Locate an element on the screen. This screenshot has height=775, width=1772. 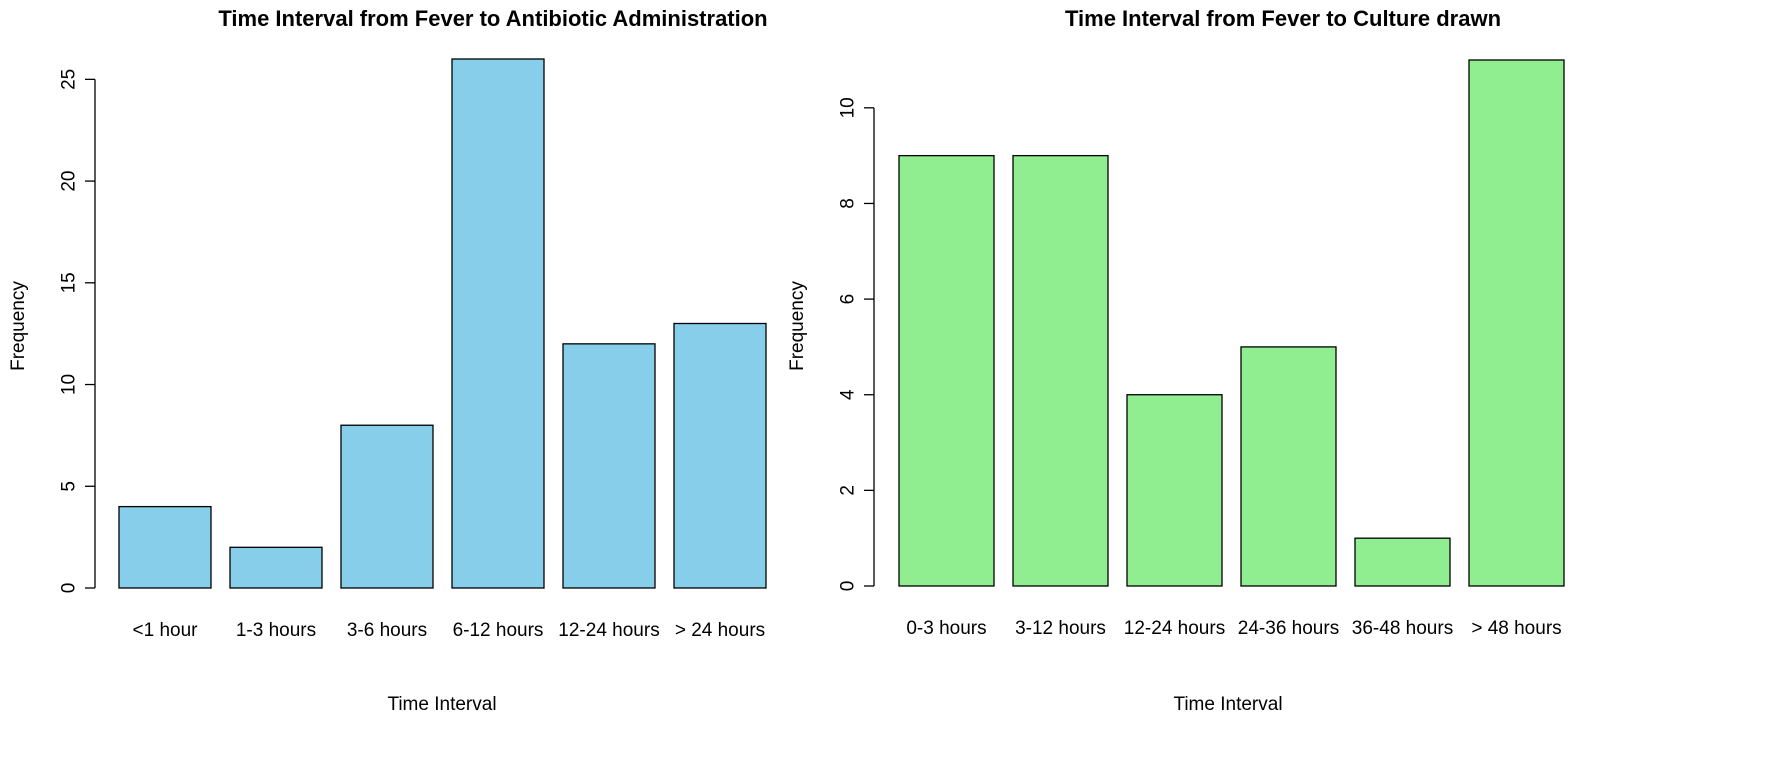
y-axis-ticks: 0 2 4 6 8 10 is located at coordinates (856, 344).